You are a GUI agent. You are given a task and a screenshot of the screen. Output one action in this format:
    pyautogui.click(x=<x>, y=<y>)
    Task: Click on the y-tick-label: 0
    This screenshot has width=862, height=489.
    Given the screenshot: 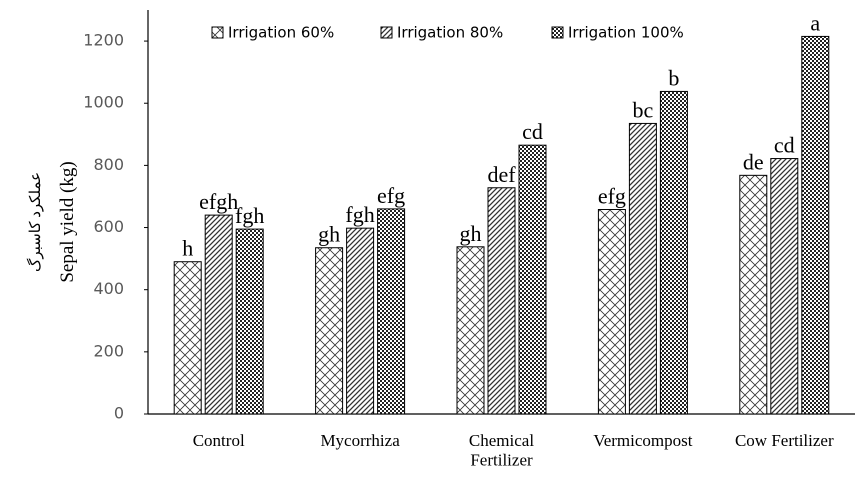 What is the action you would take?
    pyautogui.click(x=119, y=413)
    